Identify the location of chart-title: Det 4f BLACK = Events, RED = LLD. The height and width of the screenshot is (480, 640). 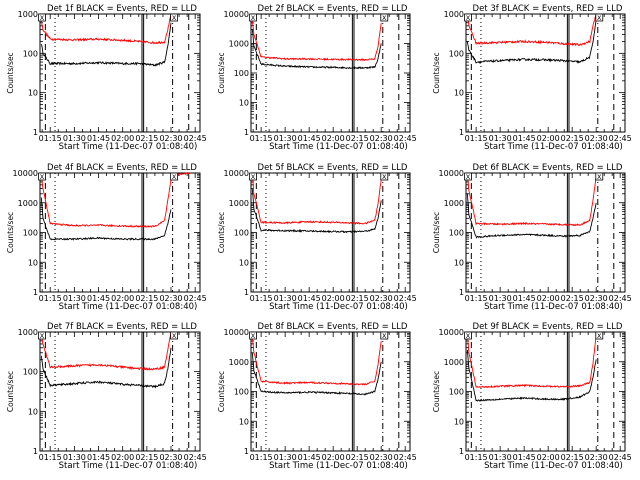
(122, 168).